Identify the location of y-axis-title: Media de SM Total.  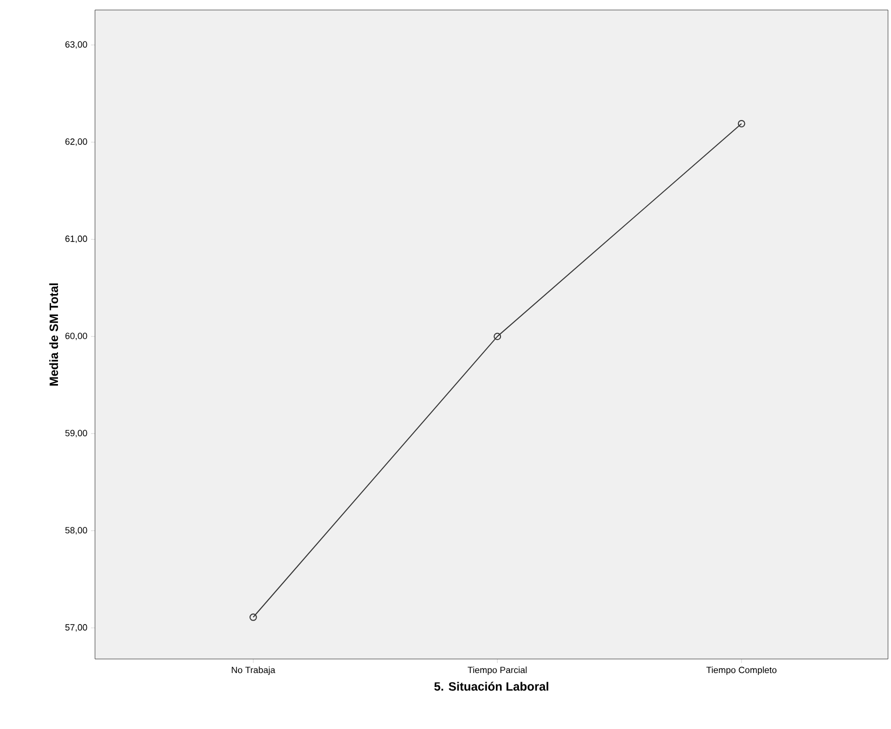
(53, 334).